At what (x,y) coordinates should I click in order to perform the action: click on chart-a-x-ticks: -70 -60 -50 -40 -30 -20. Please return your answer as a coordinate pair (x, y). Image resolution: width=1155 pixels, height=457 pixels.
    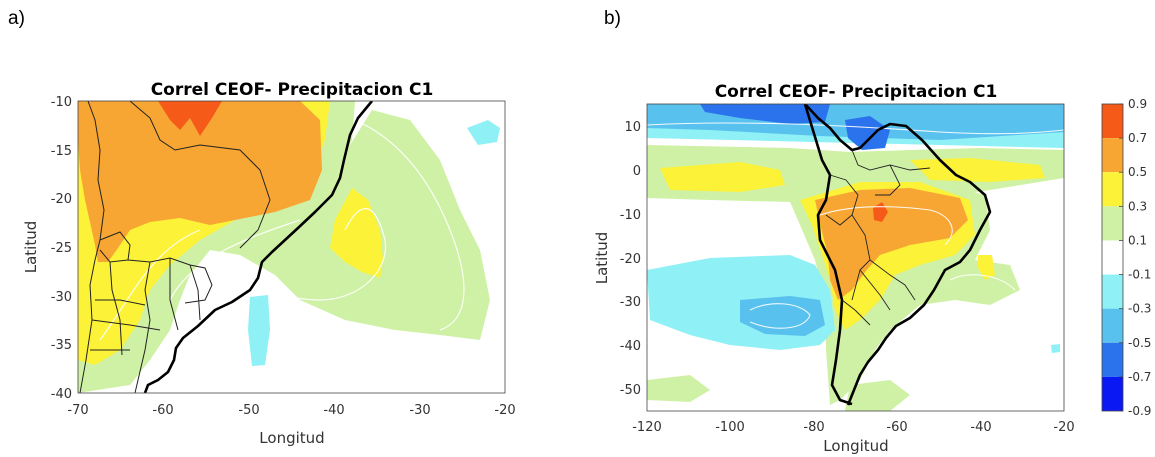
    Looking at the image, I should click on (291, 410).